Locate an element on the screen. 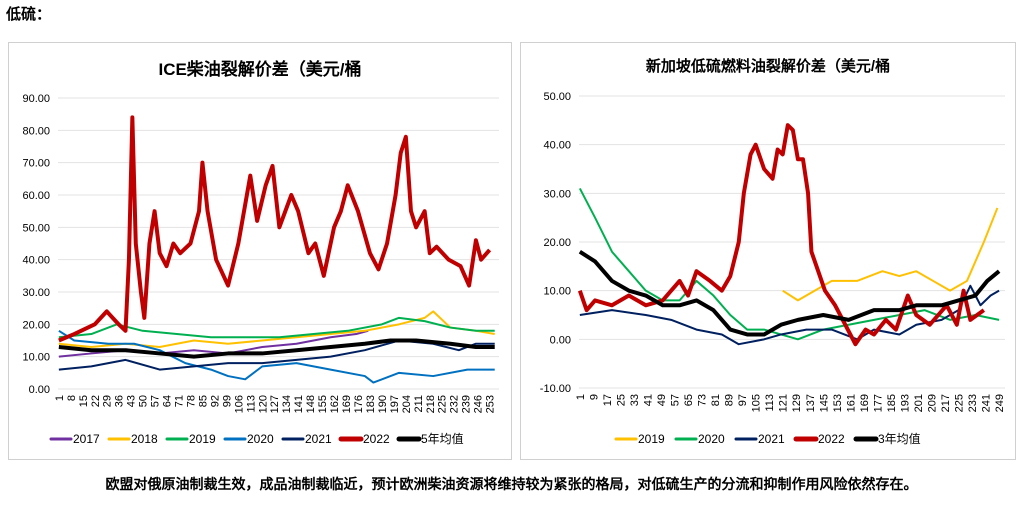 Image resolution: width=1023 pixels, height=506 pixels. y-tick-label: 50.00 is located at coordinates (557, 97).